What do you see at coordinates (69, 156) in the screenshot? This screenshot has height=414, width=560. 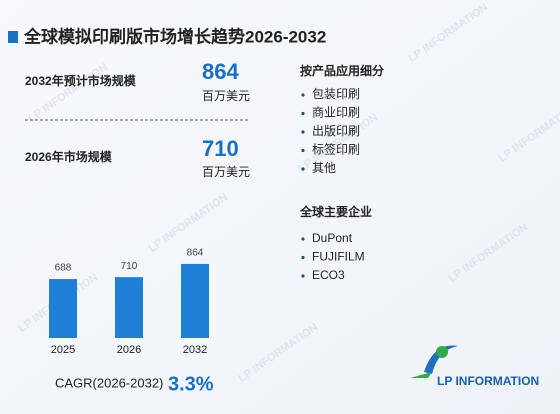 I see `stat-label: 2026年市场规模` at bounding box center [69, 156].